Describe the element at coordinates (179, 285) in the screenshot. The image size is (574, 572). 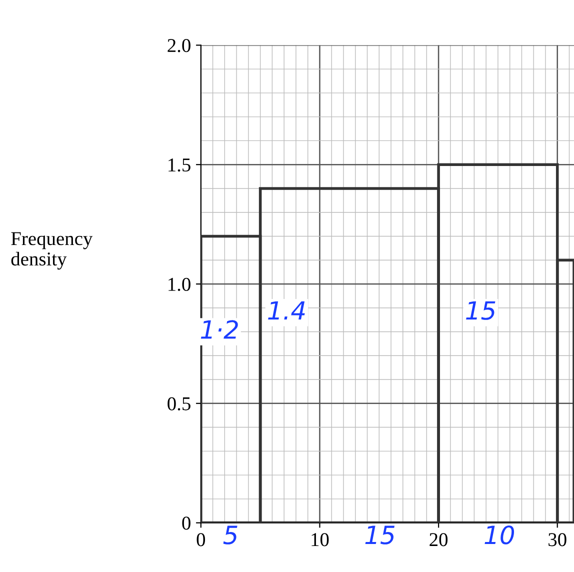
I see `y-tick-label: 1.0` at that location.